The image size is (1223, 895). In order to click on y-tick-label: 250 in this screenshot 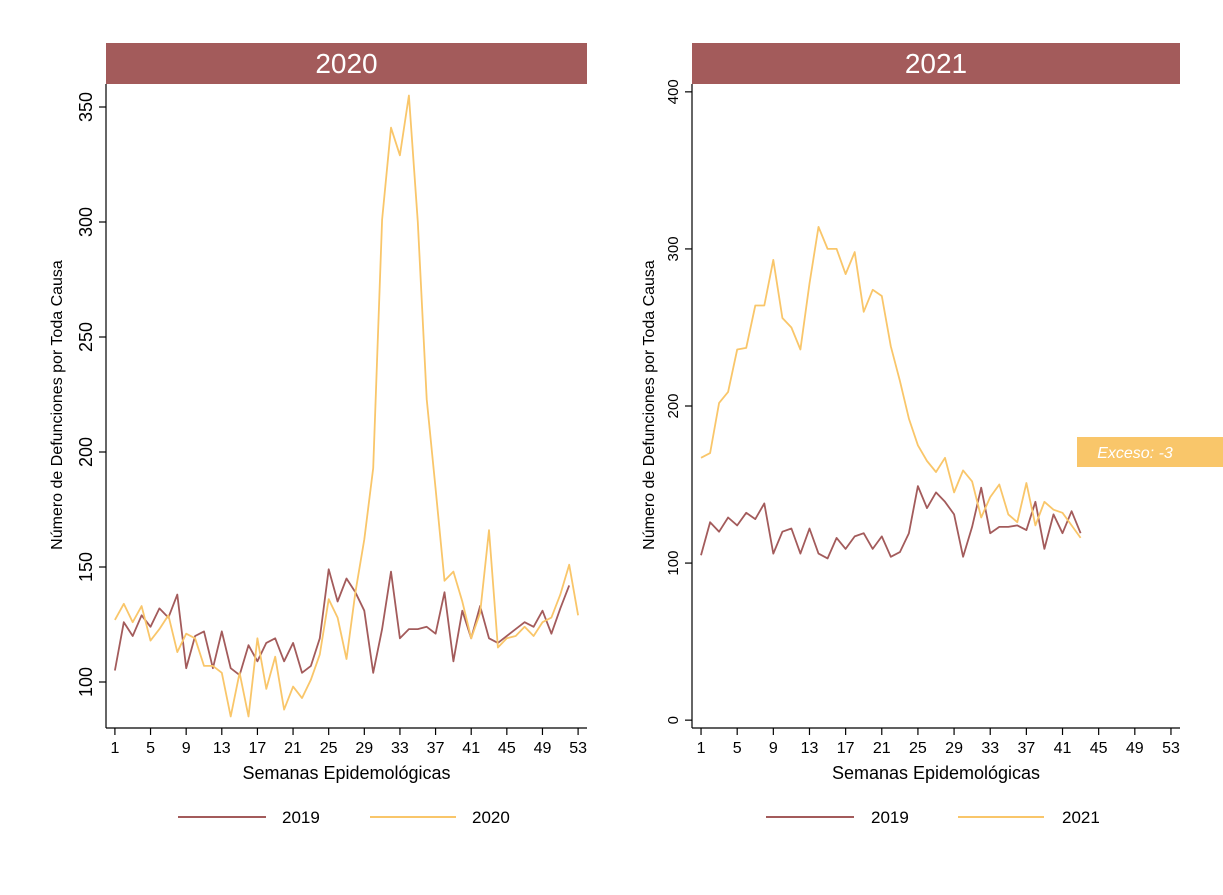, I will do `click(86, 337)`.